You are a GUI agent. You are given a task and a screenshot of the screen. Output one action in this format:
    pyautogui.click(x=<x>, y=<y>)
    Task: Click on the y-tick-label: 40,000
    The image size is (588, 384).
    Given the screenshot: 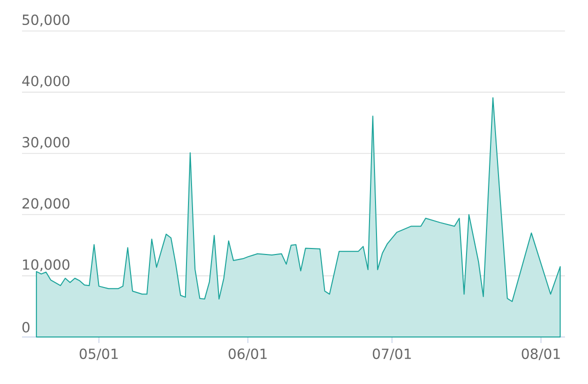 What is the action you would take?
    pyautogui.click(x=46, y=82)
    